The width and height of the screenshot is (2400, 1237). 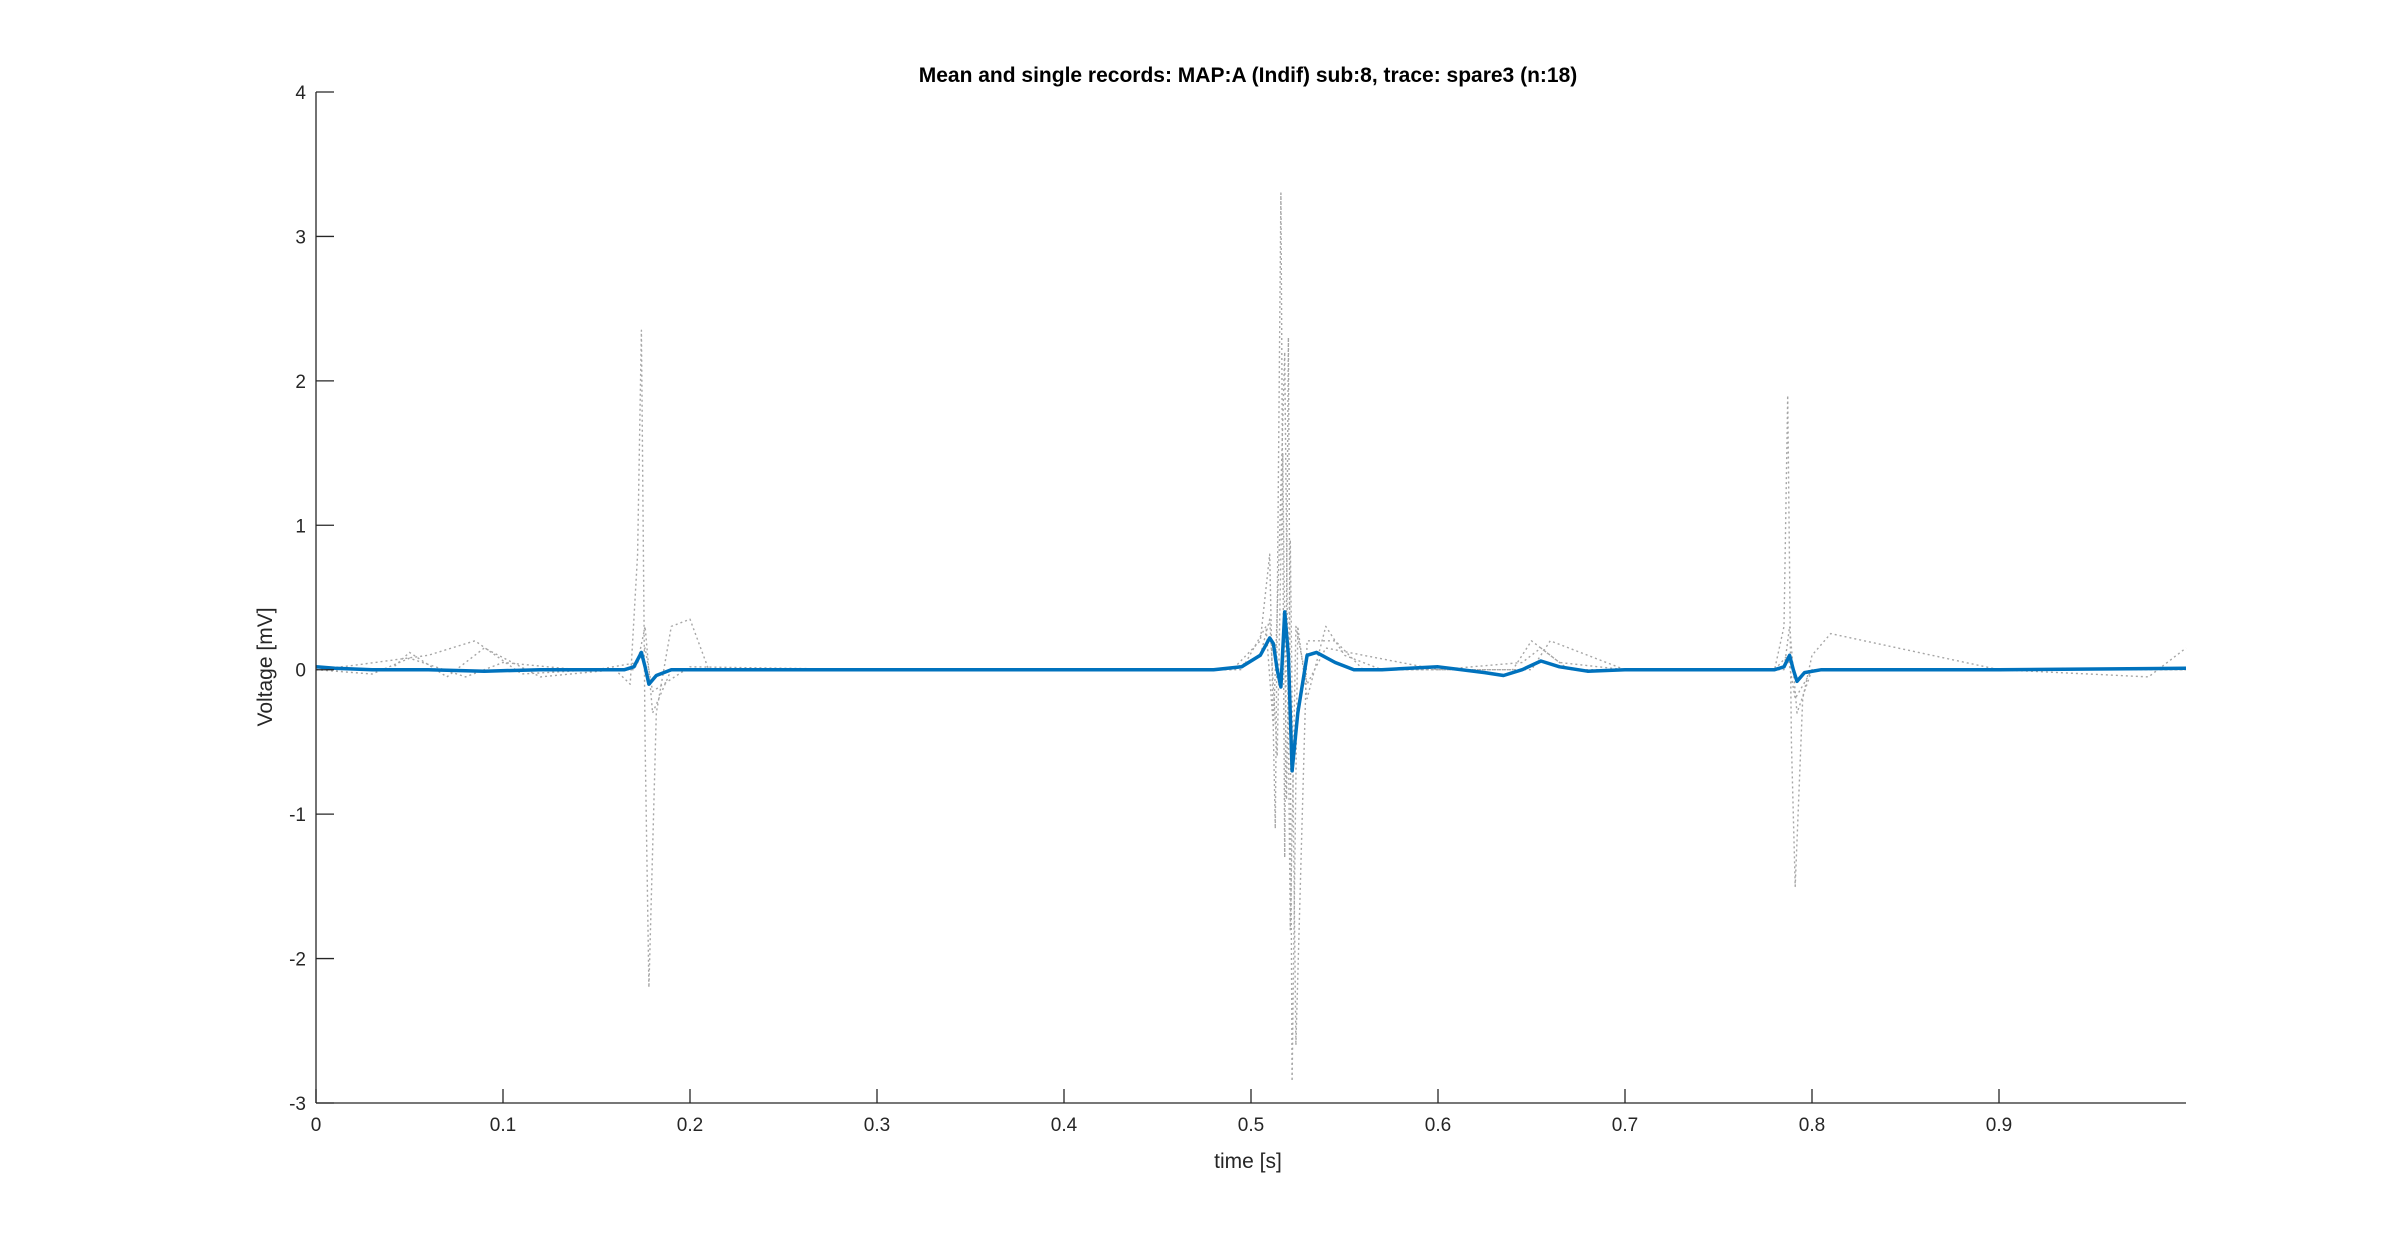 What do you see at coordinates (300, 526) in the screenshot?
I see `y-tick-label: 1` at bounding box center [300, 526].